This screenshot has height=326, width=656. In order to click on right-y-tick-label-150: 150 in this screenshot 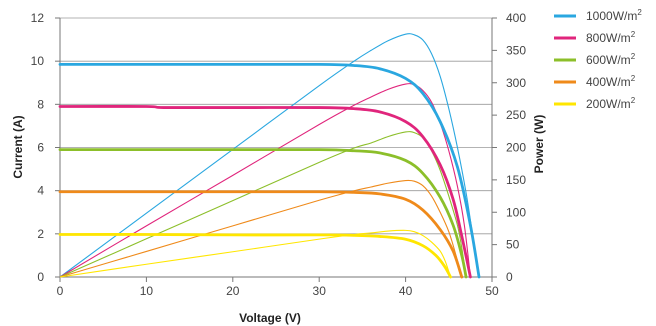, I will do `click(516, 180)`.